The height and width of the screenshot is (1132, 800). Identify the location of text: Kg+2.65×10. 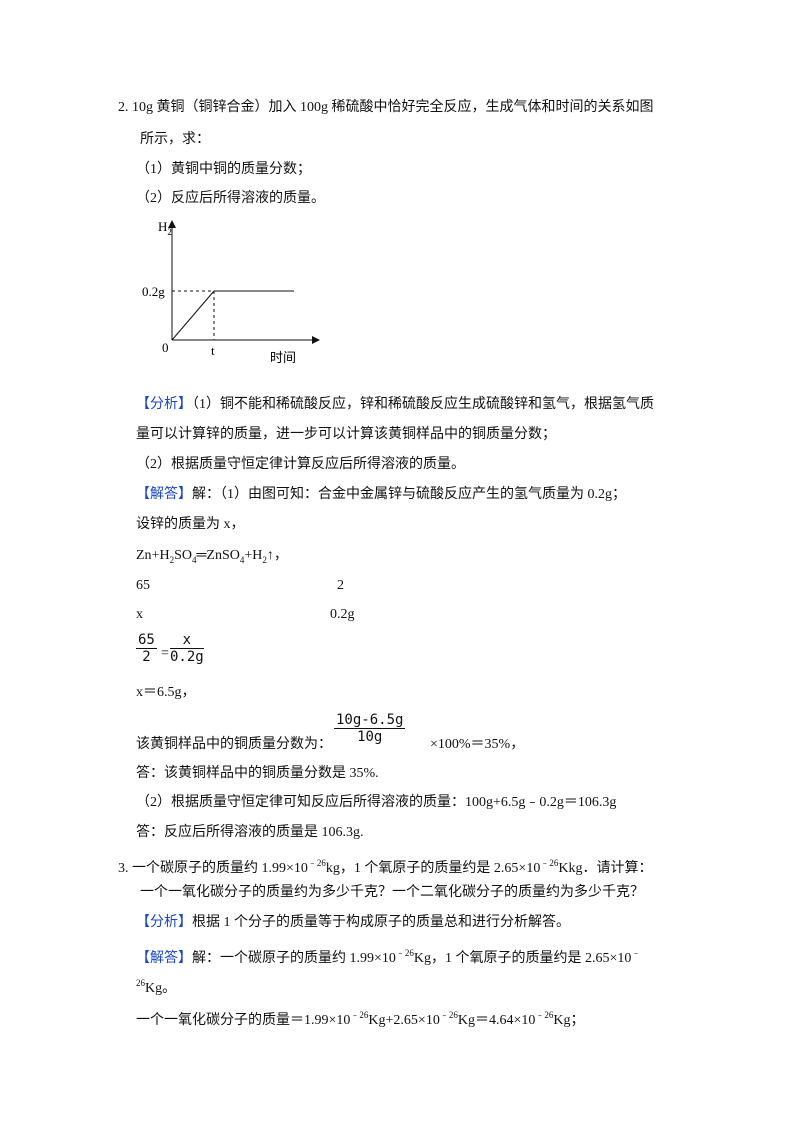
(404, 1020).